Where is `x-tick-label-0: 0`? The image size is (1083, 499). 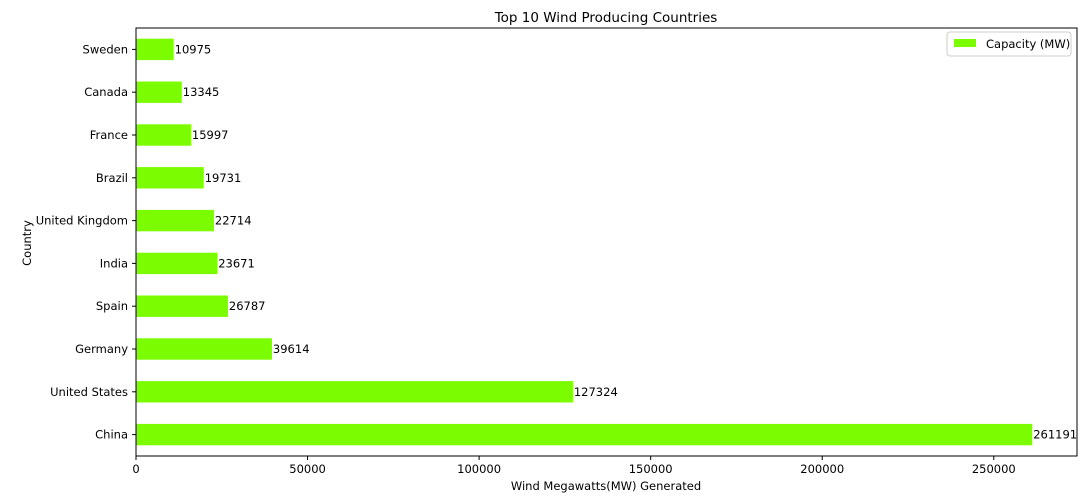 x-tick-label-0: 0 is located at coordinates (135, 469).